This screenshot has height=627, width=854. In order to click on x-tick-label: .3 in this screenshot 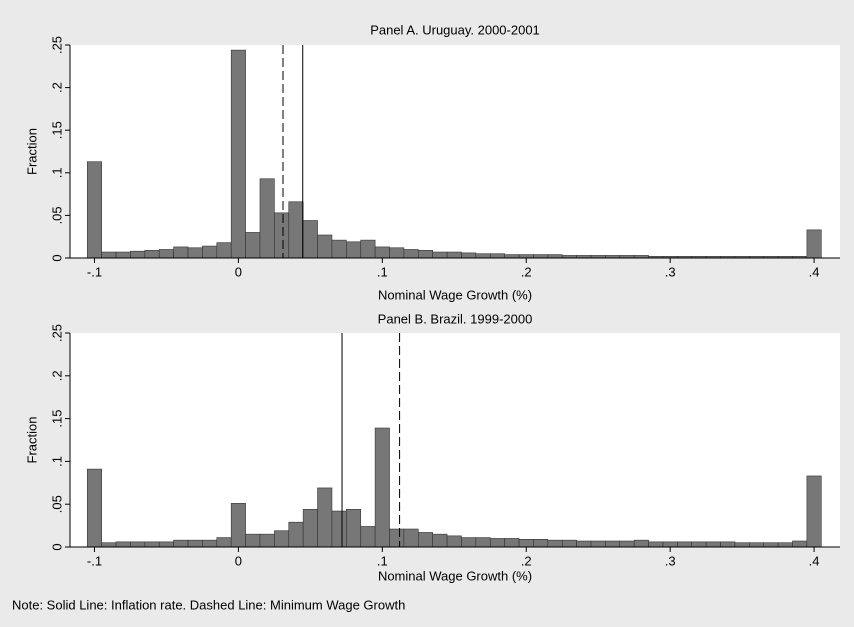, I will do `click(670, 271)`.